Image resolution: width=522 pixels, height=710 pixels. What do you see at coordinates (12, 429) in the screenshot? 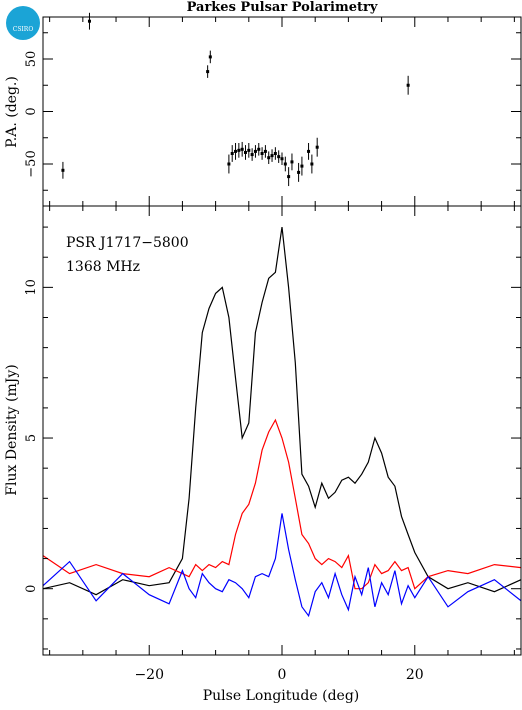
I see `flux-ylabel: Flux Density (mJy)` at bounding box center [12, 429].